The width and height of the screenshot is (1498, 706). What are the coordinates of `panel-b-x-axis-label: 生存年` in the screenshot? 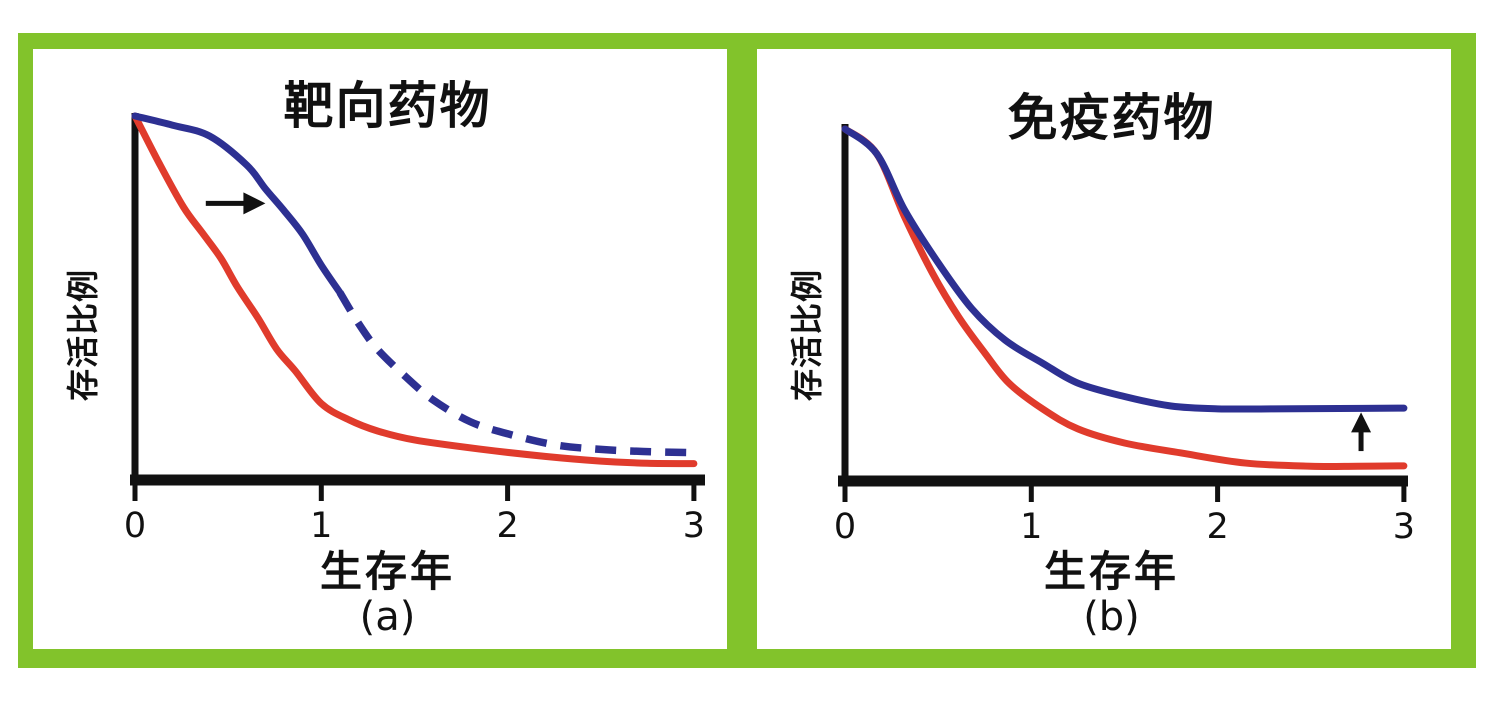 It's located at (1111, 571).